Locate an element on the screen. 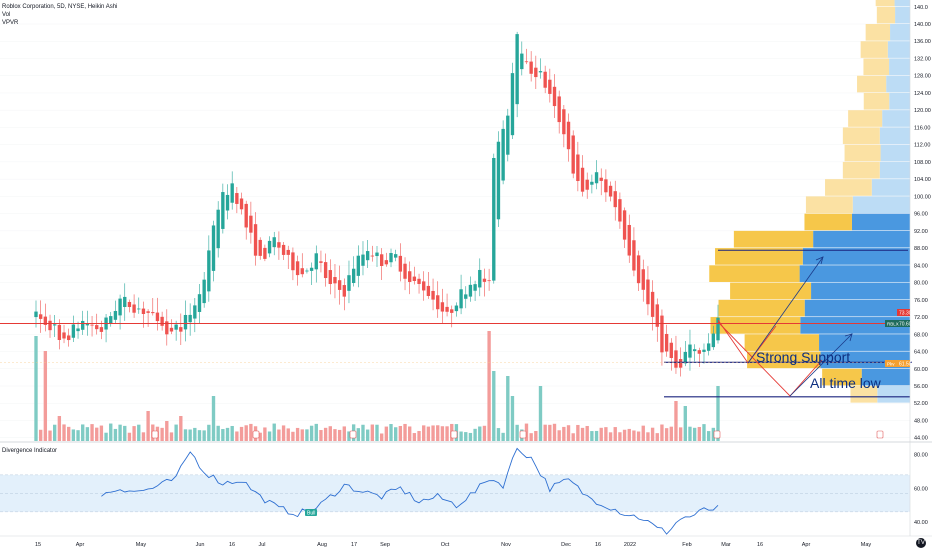  arrow-head-bottom is located at coordinates (848, 337).